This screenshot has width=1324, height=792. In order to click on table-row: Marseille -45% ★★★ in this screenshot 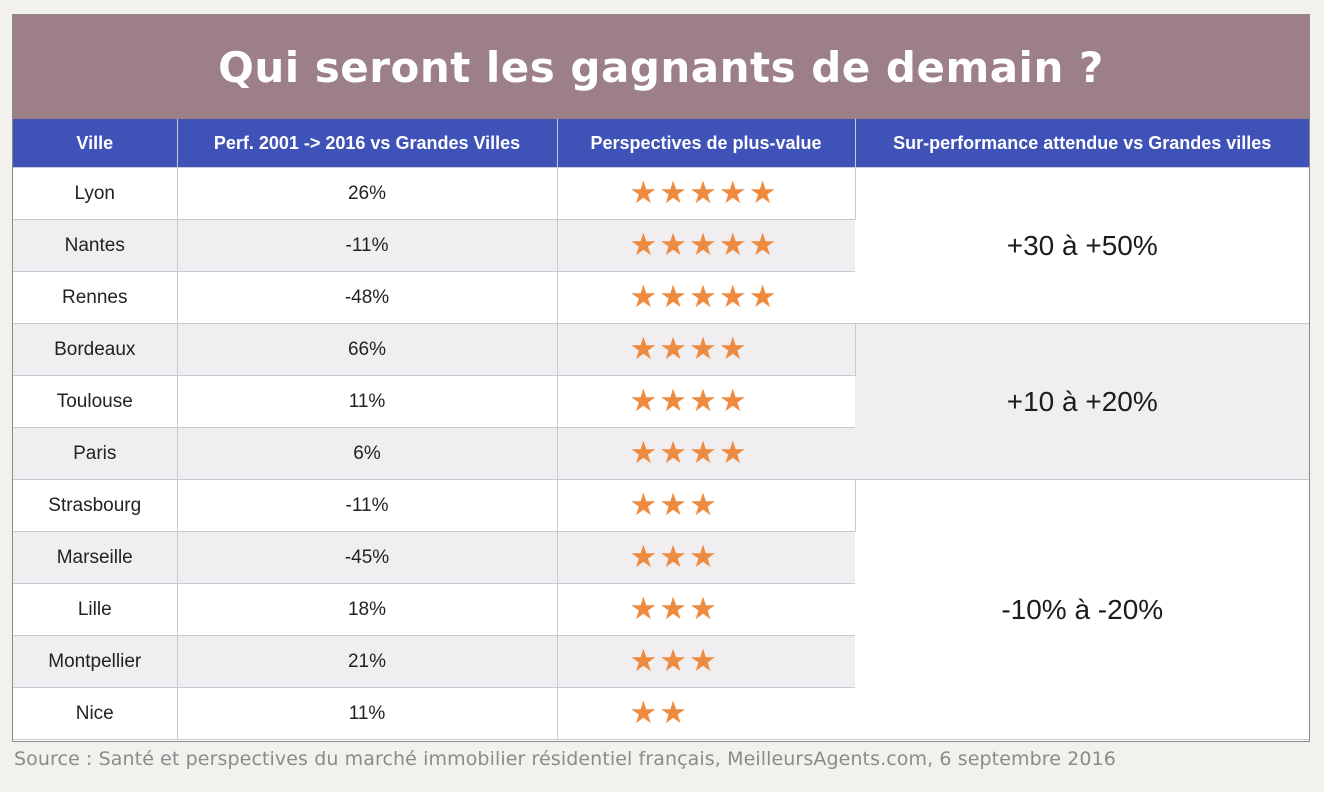, I will do `click(661, 557)`.